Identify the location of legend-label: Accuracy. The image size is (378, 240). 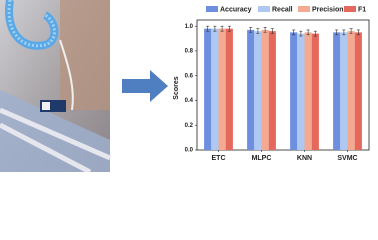
(236, 9).